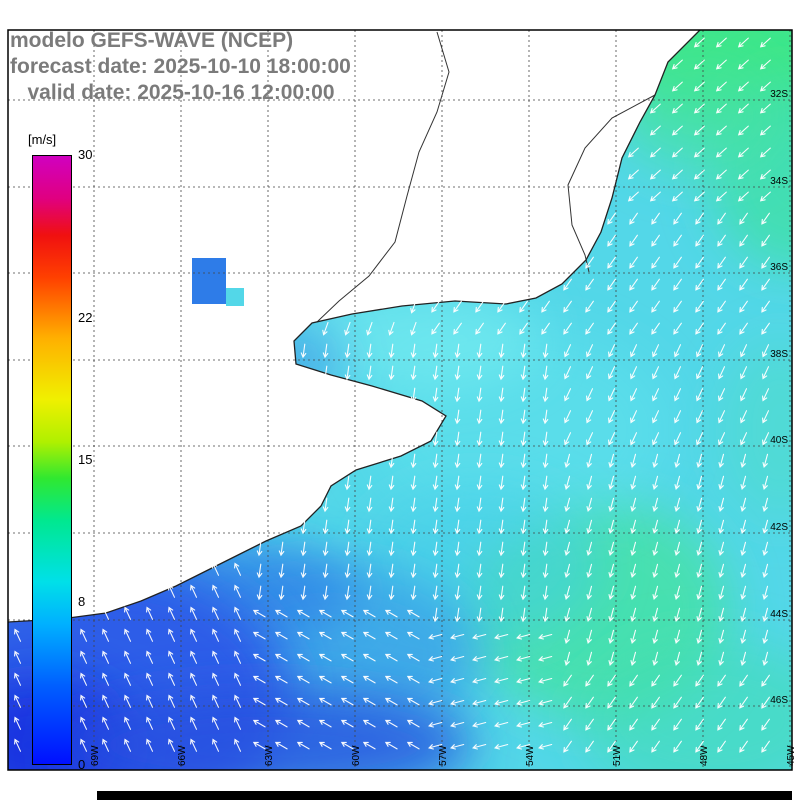 This screenshot has width=800, height=800. I want to click on longitude-label: 69W, so click(95, 755).